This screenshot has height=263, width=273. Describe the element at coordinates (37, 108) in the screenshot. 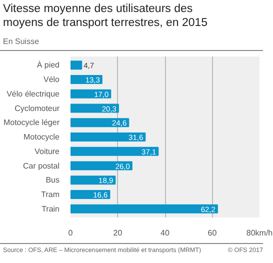

I see `y-tick-label: Cyclomoteur` at that location.